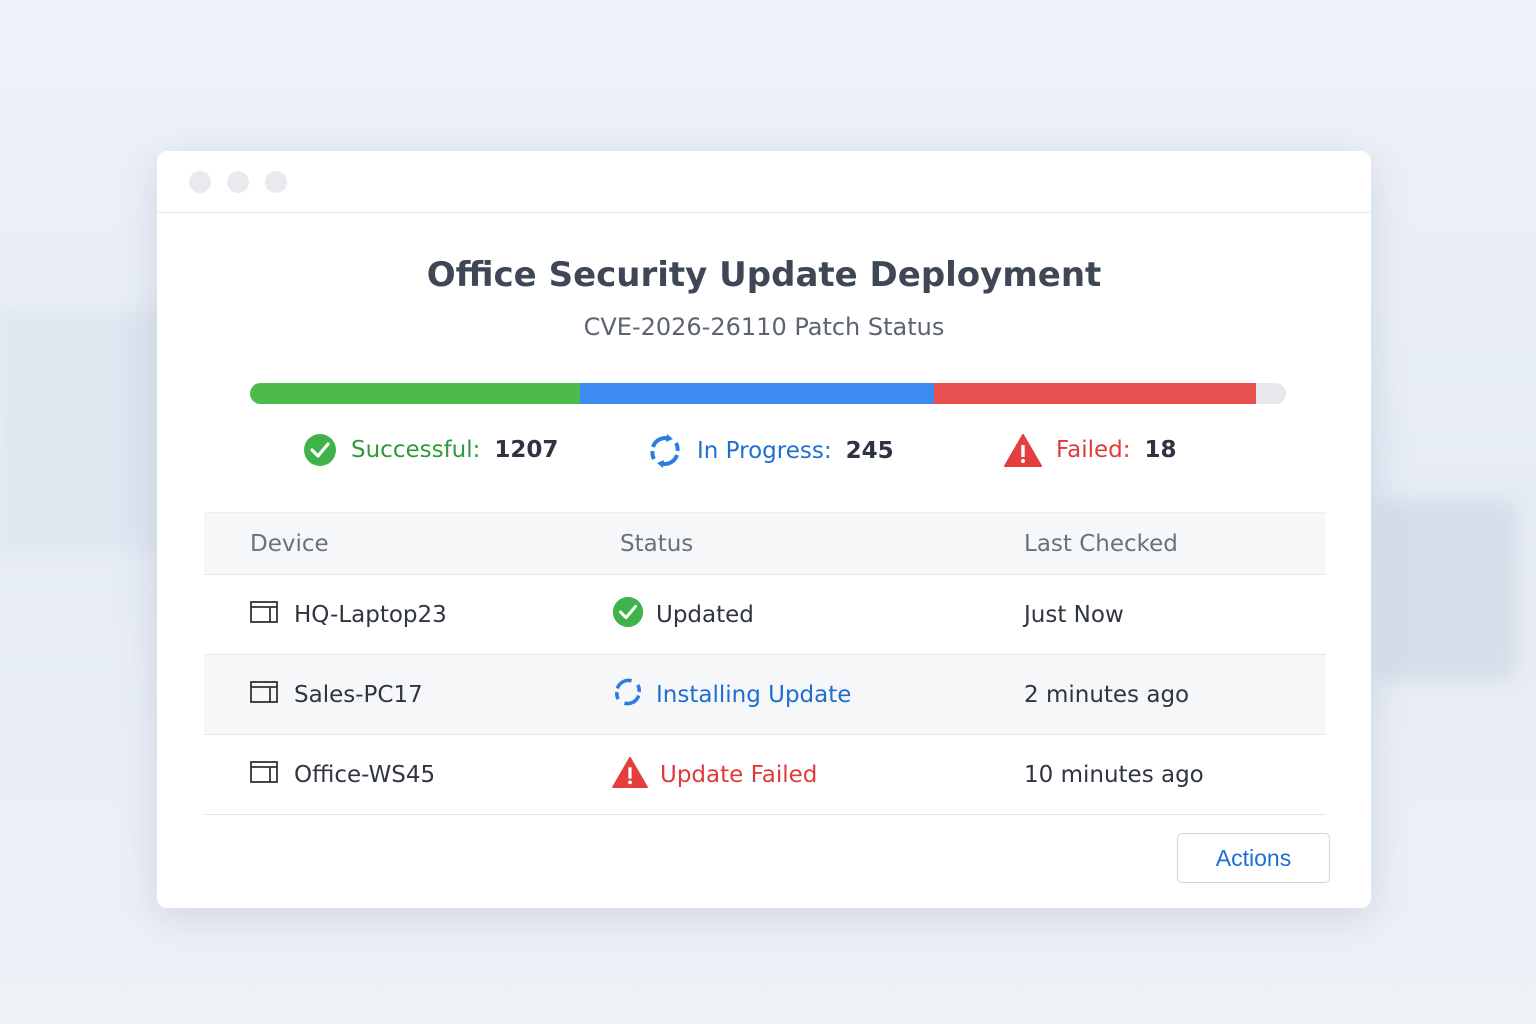  I want to click on close-window-button, so click(200, 181).